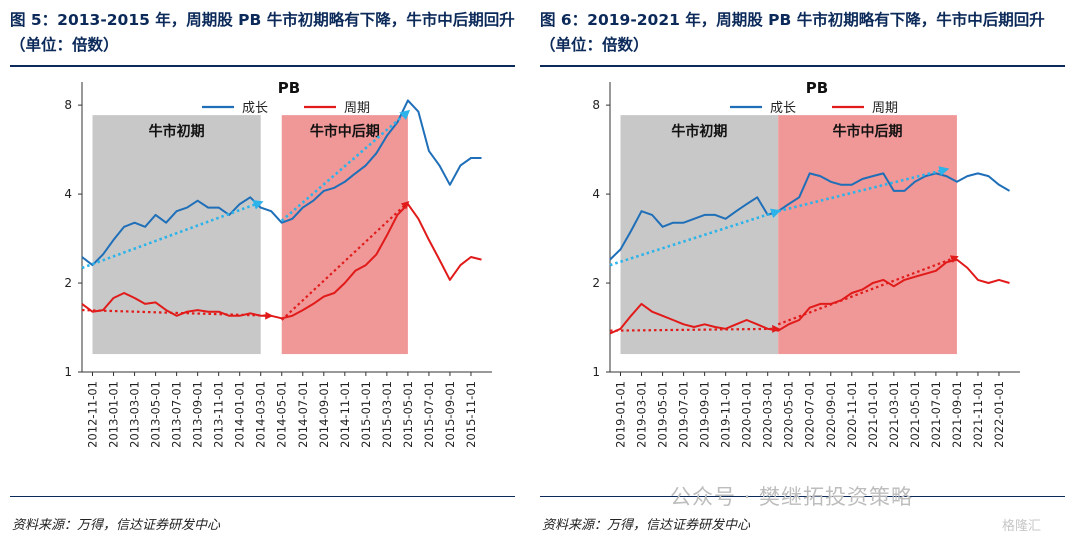 This screenshot has width=1080, height=544. Describe the element at coordinates (324, 414) in the screenshot. I see `x-tick-label: 2014-09-01` at that location.